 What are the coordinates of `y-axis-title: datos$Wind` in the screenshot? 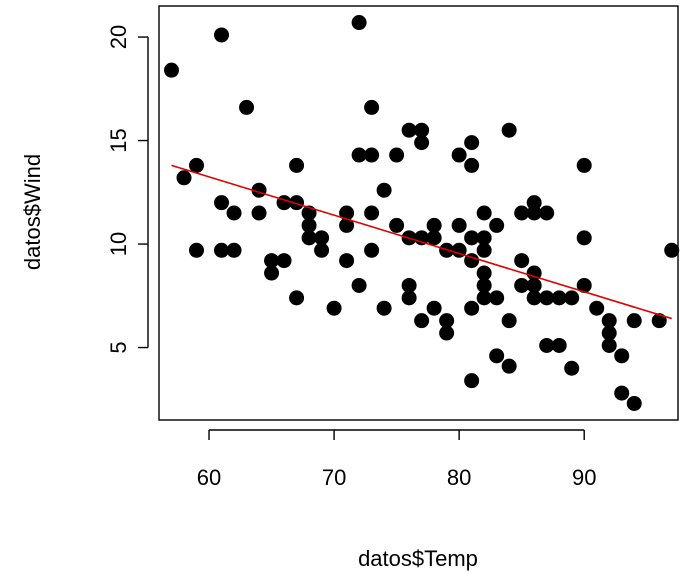 It's located at (32, 212).